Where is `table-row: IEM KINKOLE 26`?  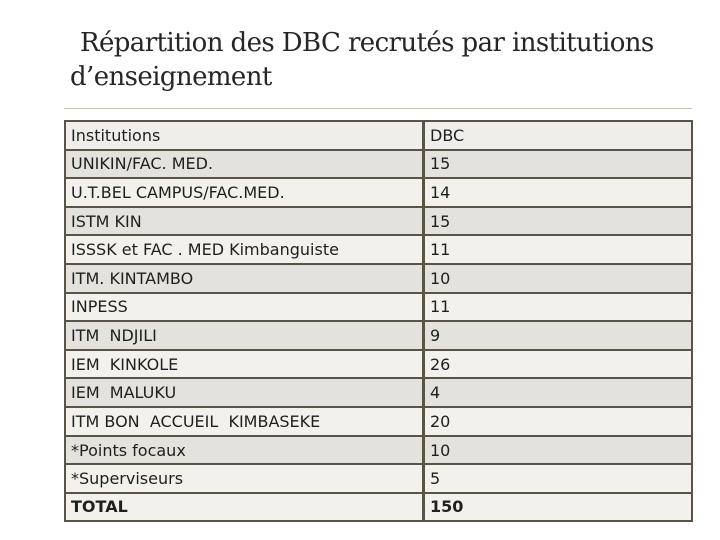
table-row: IEM KINKOLE 26 is located at coordinates (378, 365).